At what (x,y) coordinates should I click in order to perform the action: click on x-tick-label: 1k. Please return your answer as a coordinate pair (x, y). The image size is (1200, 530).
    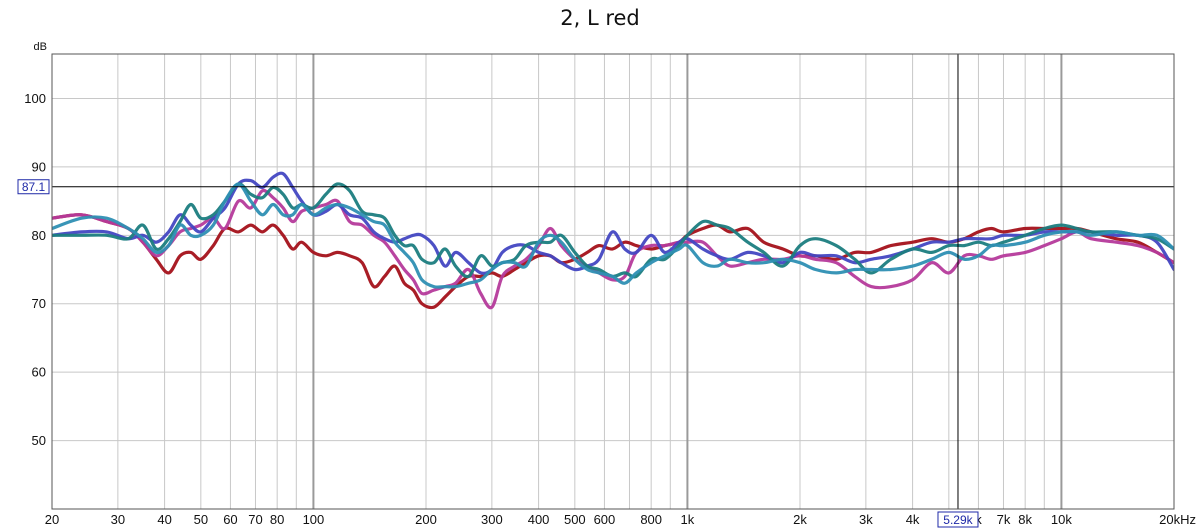
    Looking at the image, I should click on (688, 519).